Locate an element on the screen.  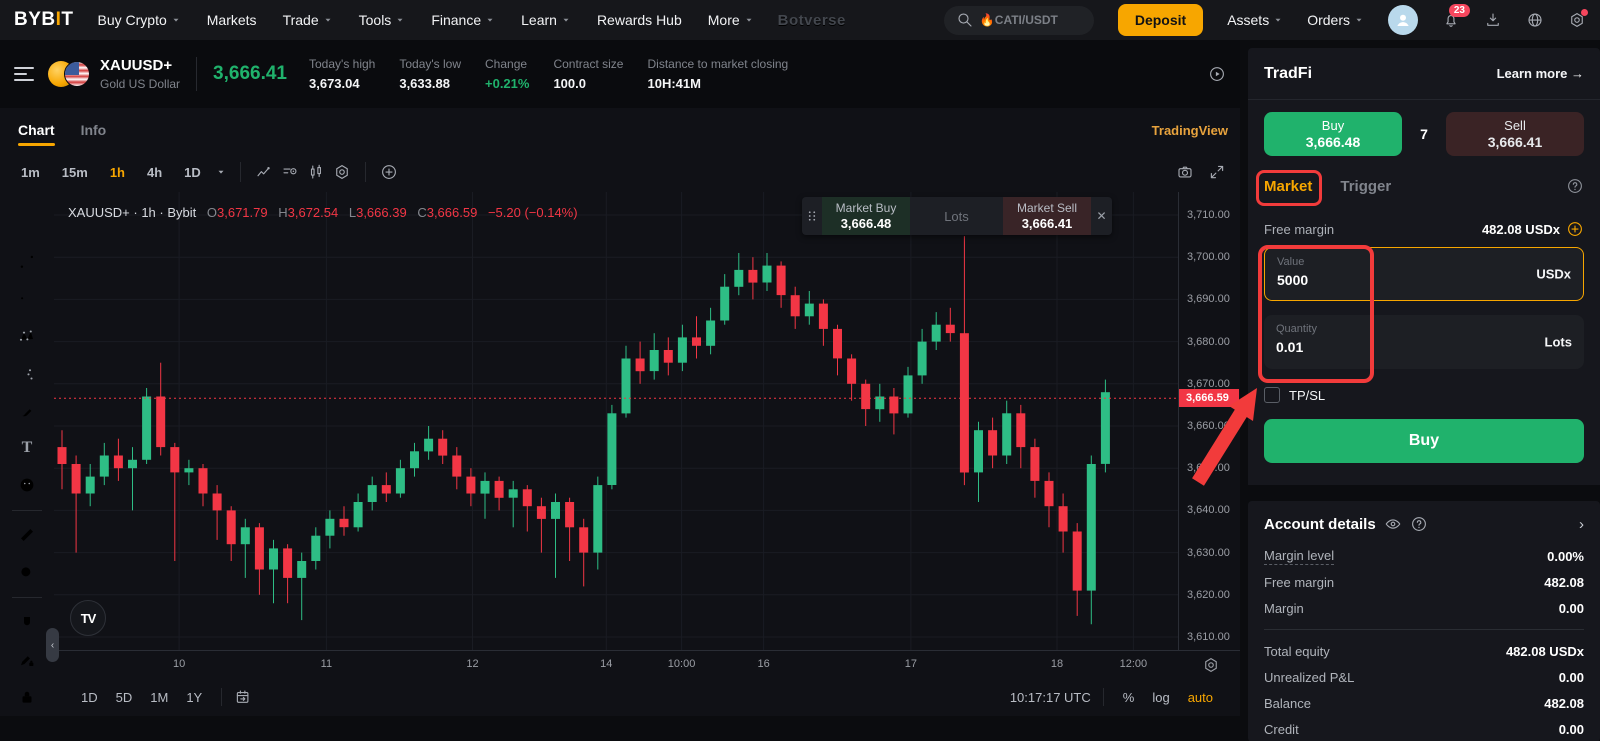
drawing-toolbar: T is located at coordinates (27, 454).